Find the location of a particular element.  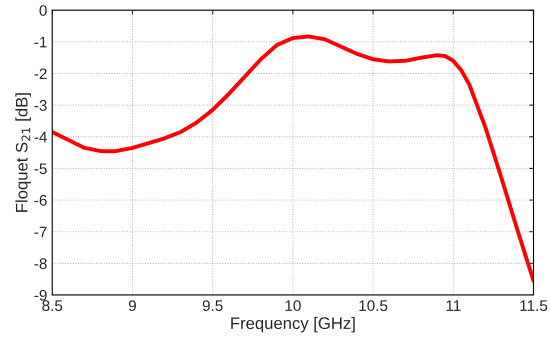

y-tick-label: -6 is located at coordinates (40, 200).